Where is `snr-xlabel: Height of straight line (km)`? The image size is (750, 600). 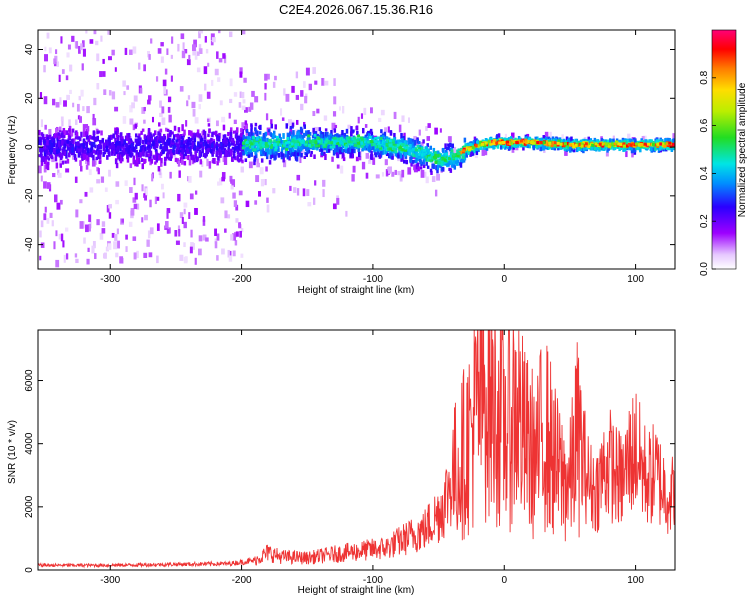
snr-xlabel: Height of straight line (km) is located at coordinates (356, 590).